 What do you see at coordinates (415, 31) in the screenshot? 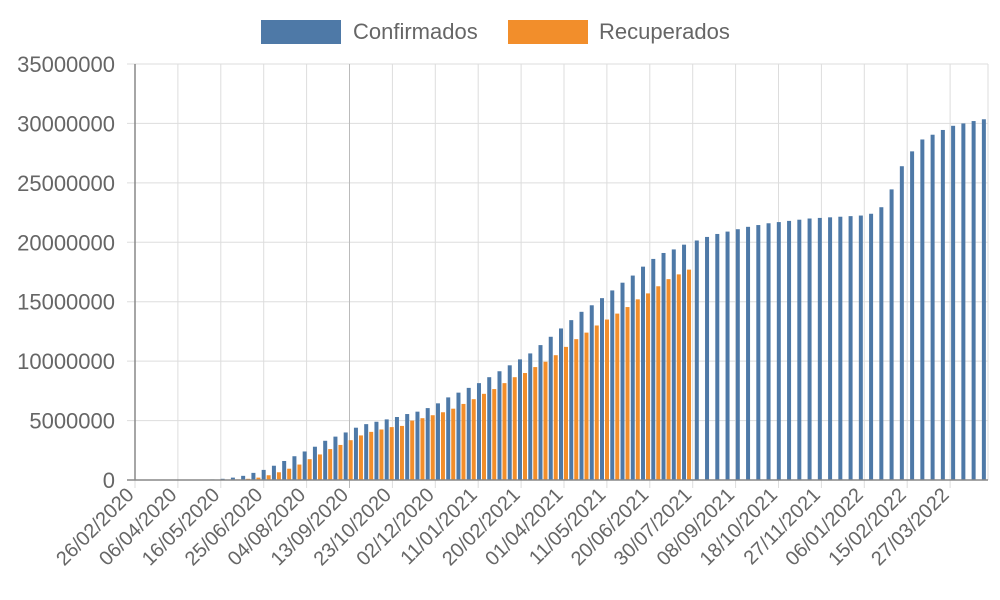
I see `legend-label-confirmados: Confirmados` at bounding box center [415, 31].